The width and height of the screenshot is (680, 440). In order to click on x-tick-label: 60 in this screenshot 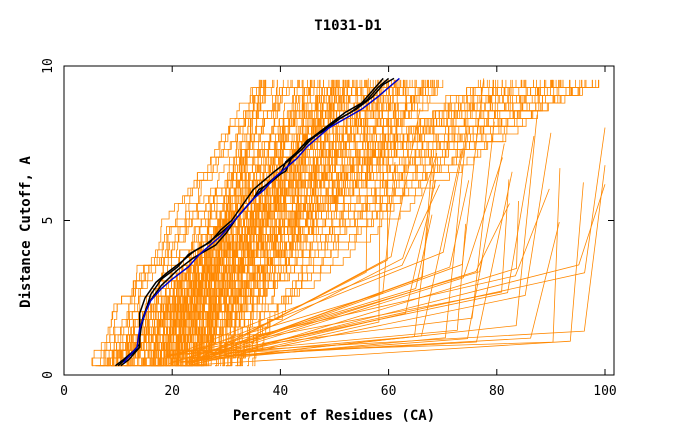, I will do `click(389, 391)`.